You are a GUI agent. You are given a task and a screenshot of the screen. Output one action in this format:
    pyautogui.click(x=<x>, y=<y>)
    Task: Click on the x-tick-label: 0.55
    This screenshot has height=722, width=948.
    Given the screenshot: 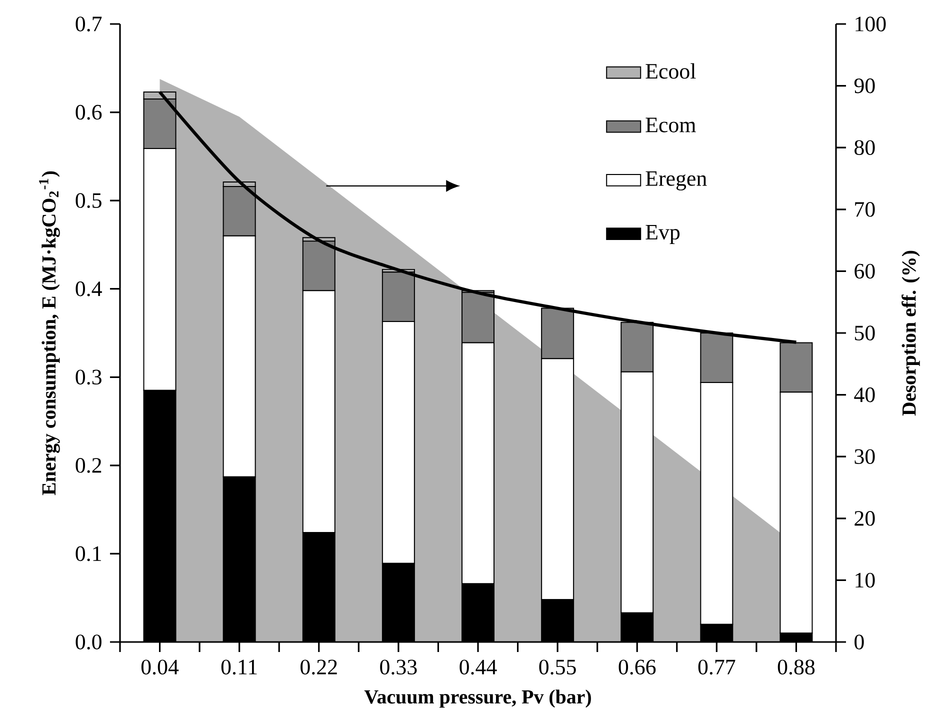 What is the action you would take?
    pyautogui.click(x=557, y=667)
    